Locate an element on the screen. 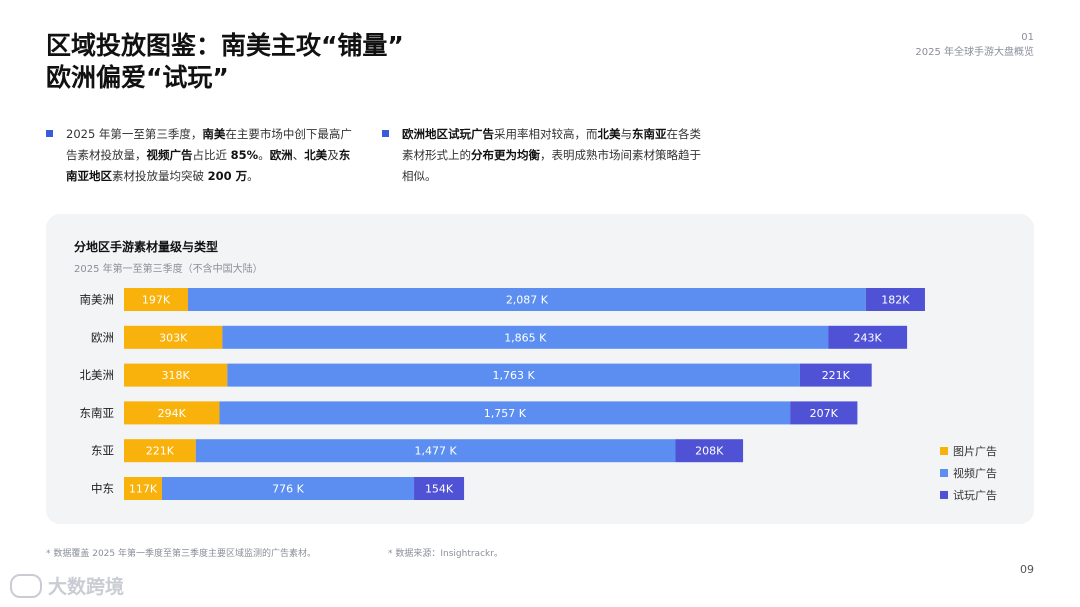  chart-legend: 图片广告 视频广告 试玩广告 is located at coordinates (968, 473).